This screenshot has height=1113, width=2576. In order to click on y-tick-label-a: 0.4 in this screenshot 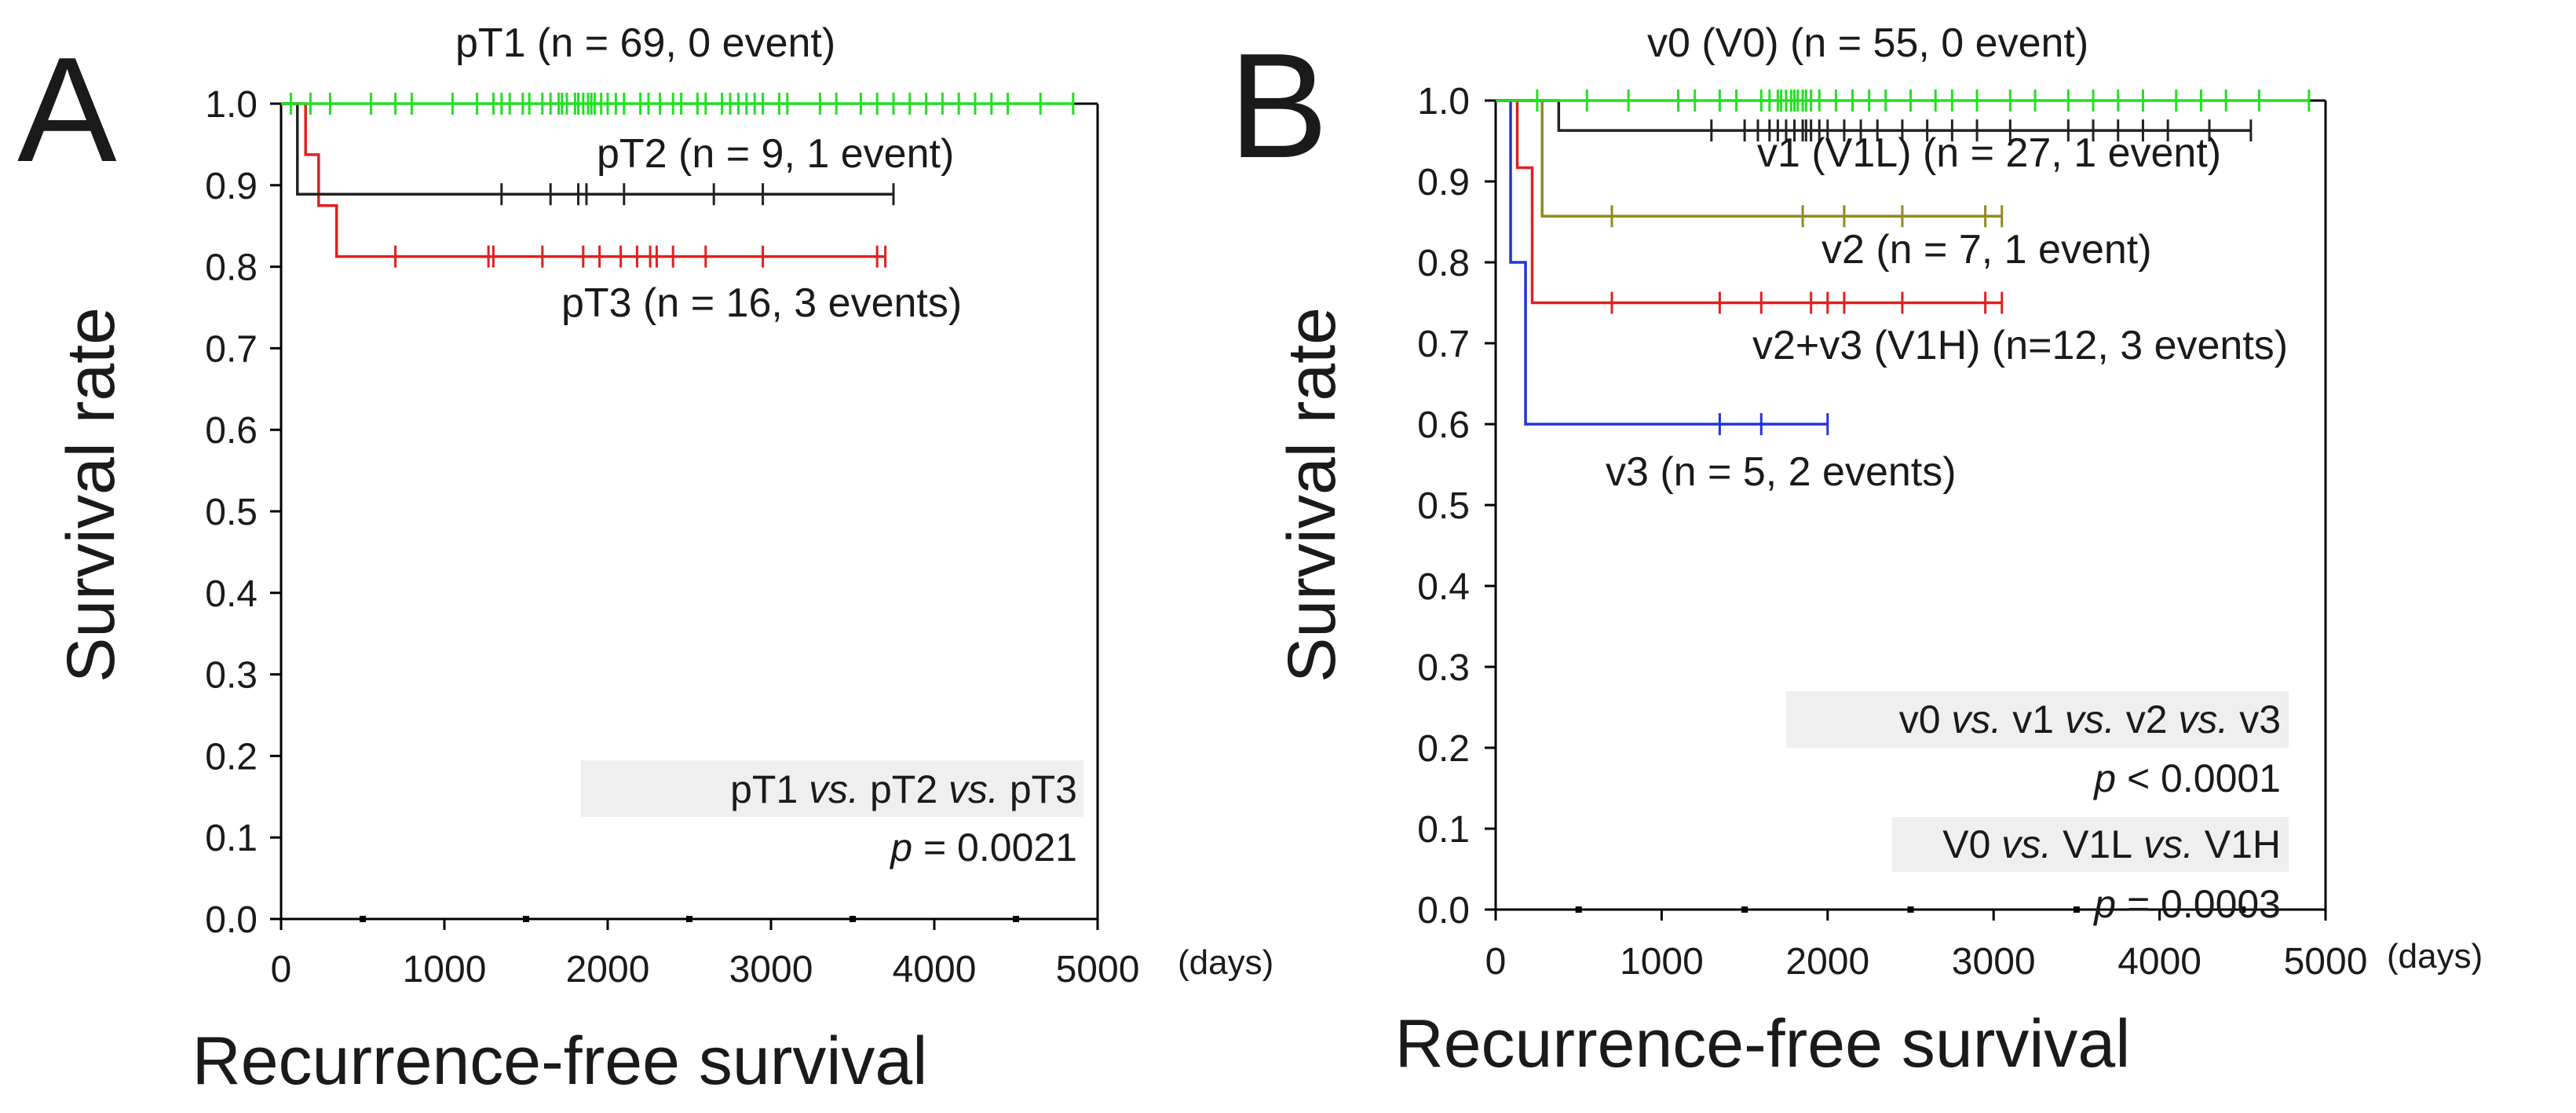, I will do `click(232, 594)`.